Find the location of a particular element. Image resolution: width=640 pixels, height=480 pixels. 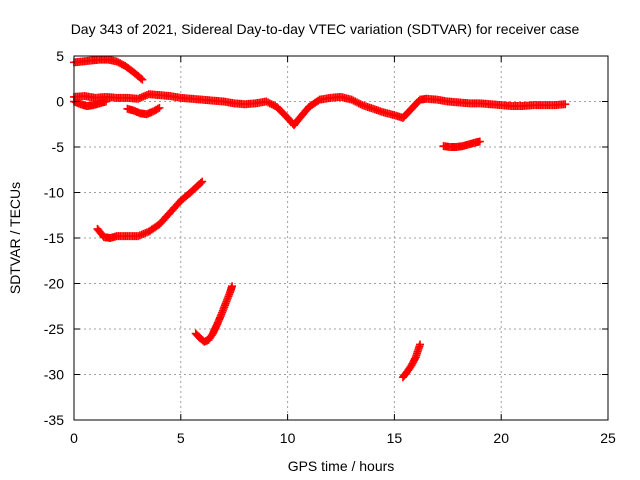

y-axis-label: SDTVAR / TECUs is located at coordinates (15, 238).